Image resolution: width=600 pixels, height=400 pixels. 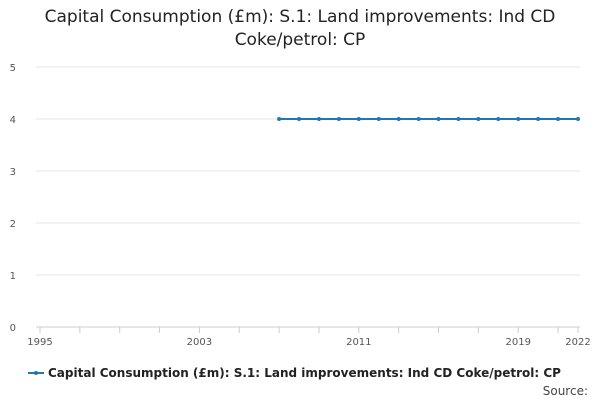 What do you see at coordinates (13, 120) in the screenshot?
I see `y-tick-label: 4` at bounding box center [13, 120].